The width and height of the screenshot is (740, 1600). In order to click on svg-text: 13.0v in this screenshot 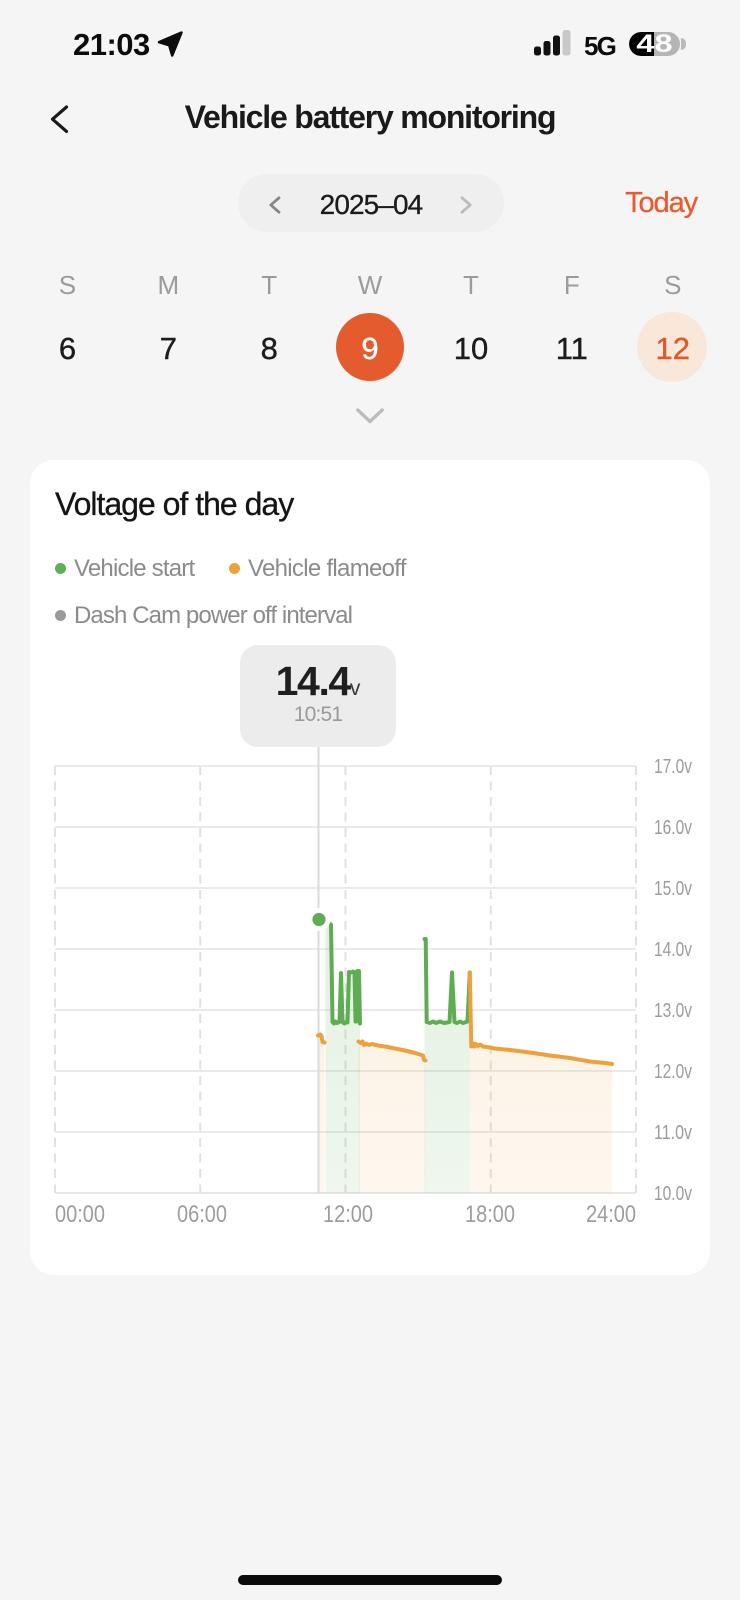, I will do `click(673, 1011)`.